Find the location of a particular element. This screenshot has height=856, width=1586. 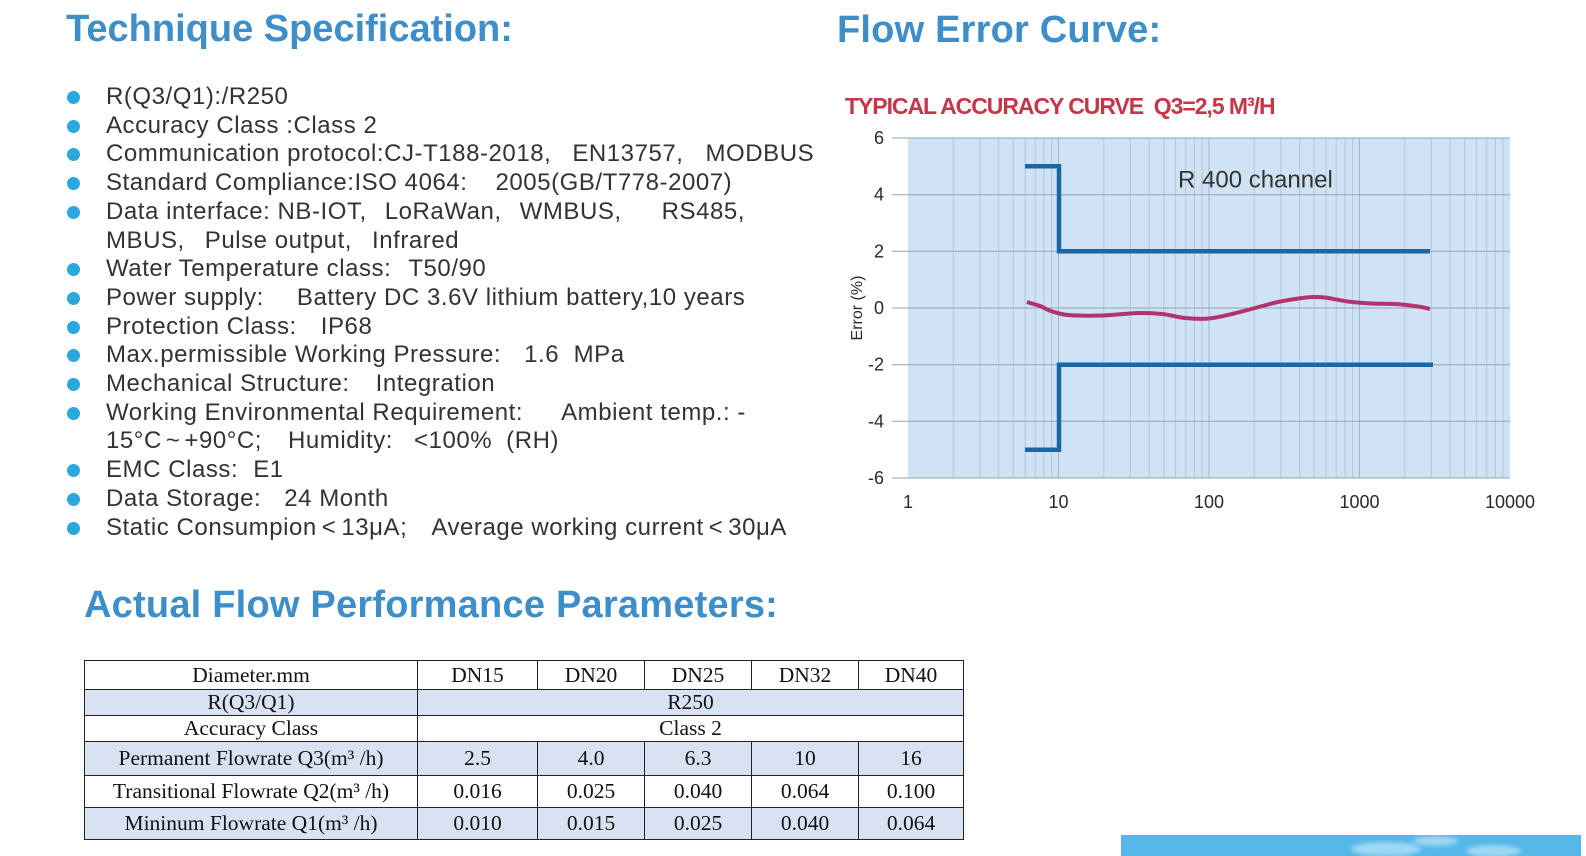

svg-text: Error (%) is located at coordinates (857, 308).